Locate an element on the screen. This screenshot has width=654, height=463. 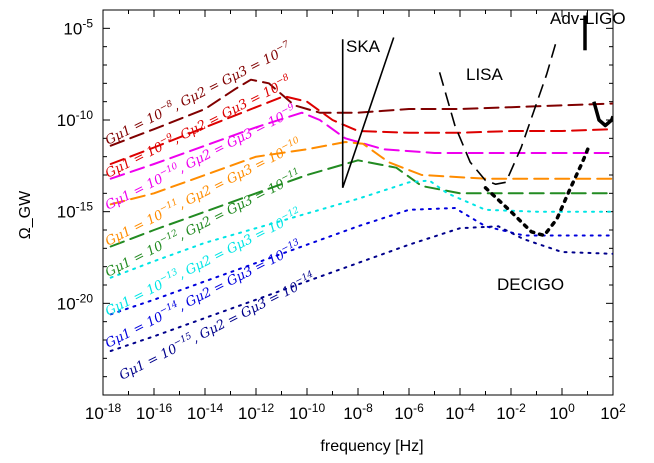
y-tick-label: 10-20 is located at coordinates (75, 302).